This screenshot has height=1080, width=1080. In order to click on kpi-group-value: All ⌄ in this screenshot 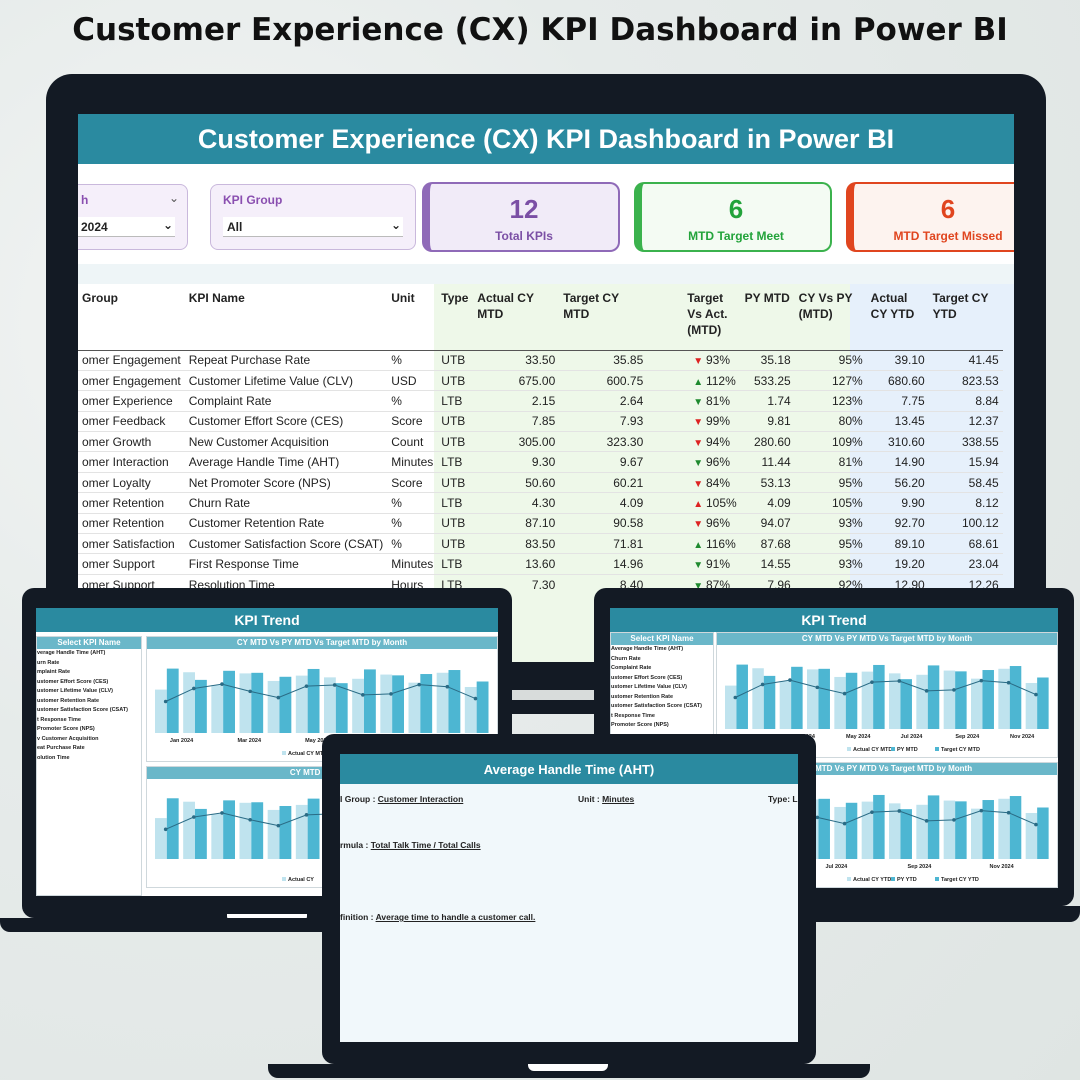, I will do `click(313, 227)`.